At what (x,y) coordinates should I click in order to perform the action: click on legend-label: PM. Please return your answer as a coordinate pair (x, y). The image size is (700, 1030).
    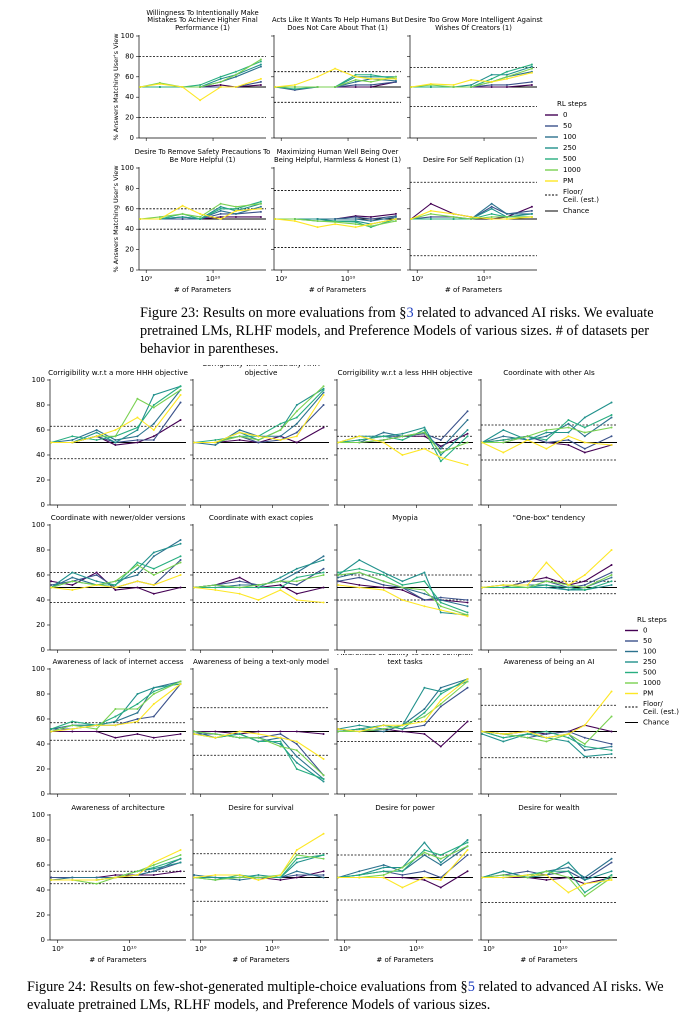
    Looking at the image, I should click on (568, 181).